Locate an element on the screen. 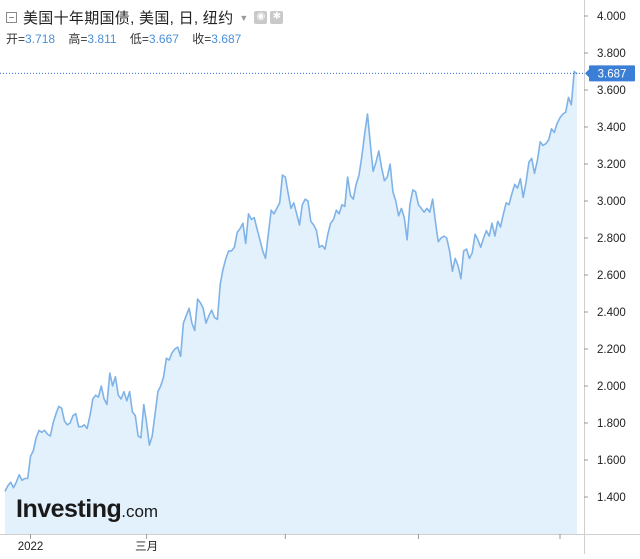 The width and height of the screenshot is (640, 559). eye-icon: ◉ is located at coordinates (260, 17).